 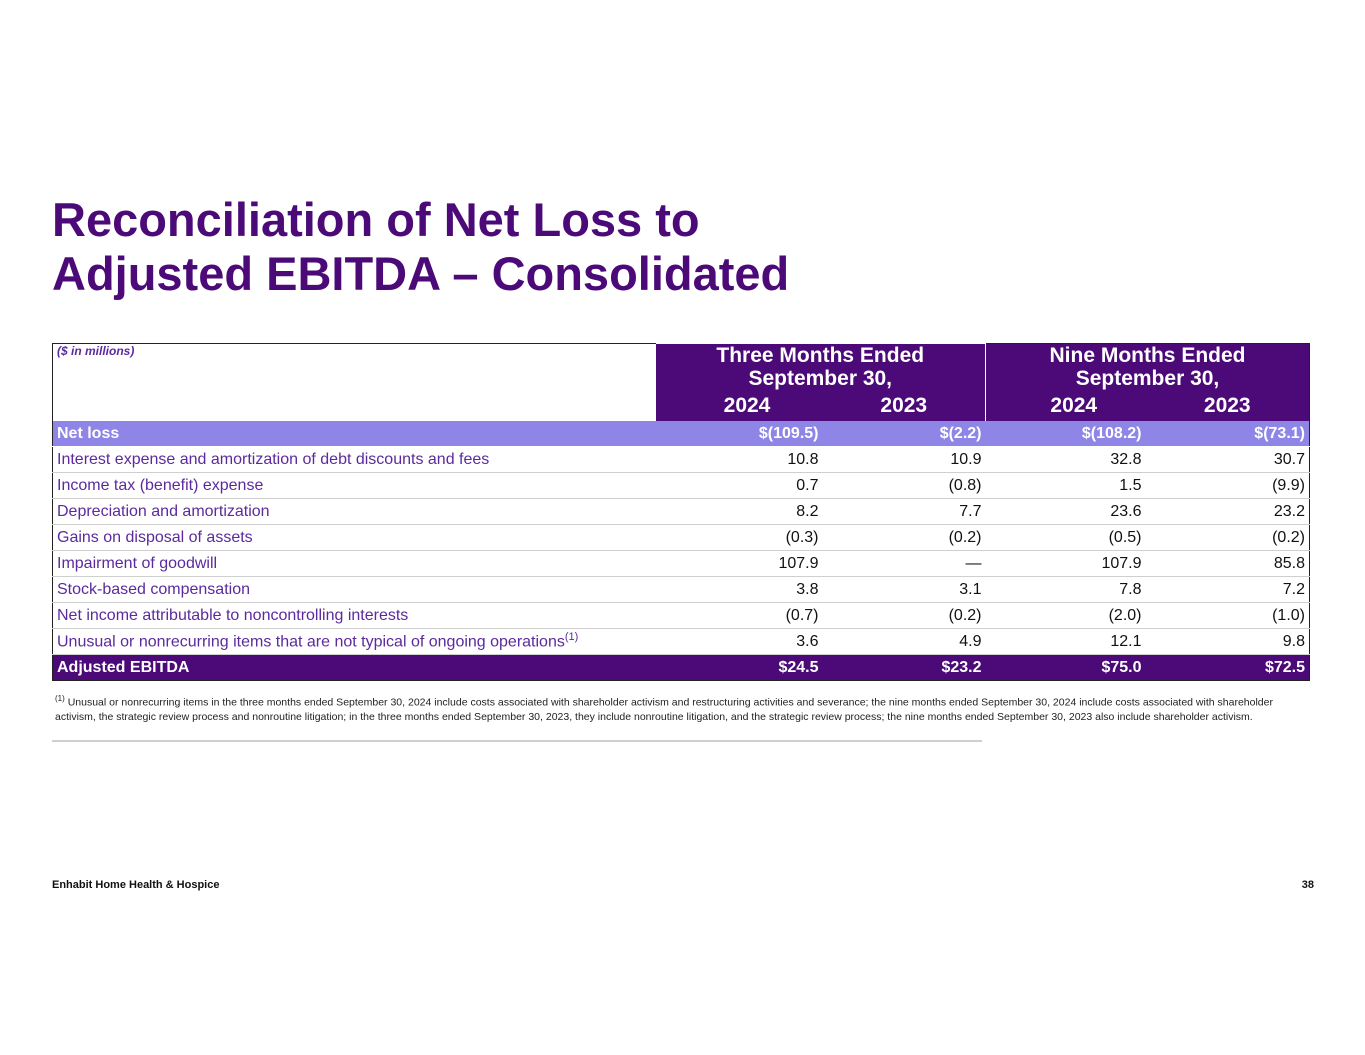 What do you see at coordinates (1227, 434) in the screenshot?
I see `cell-value: $(73.1)` at bounding box center [1227, 434].